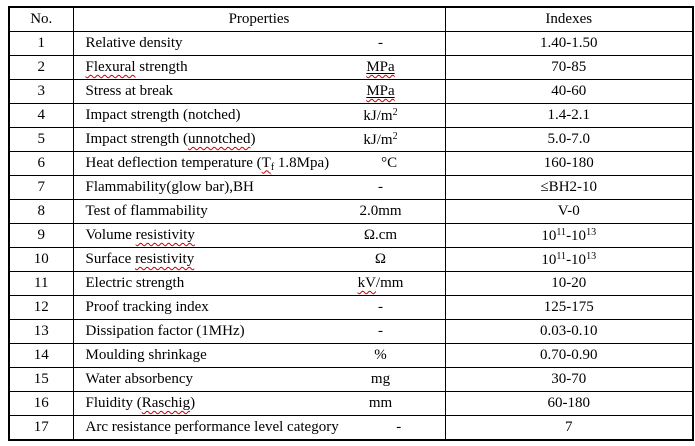 Image resolution: width=695 pixels, height=446 pixels. What do you see at coordinates (259, 355) in the screenshot?
I see `property-cell: Moulding shrinkage %` at bounding box center [259, 355].